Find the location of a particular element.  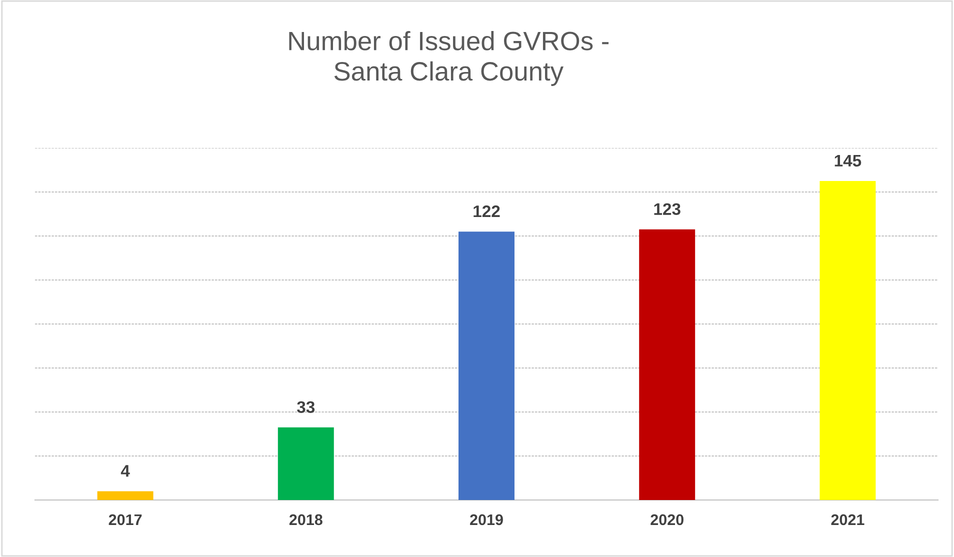

x-tick-label: 2021 is located at coordinates (847, 520).